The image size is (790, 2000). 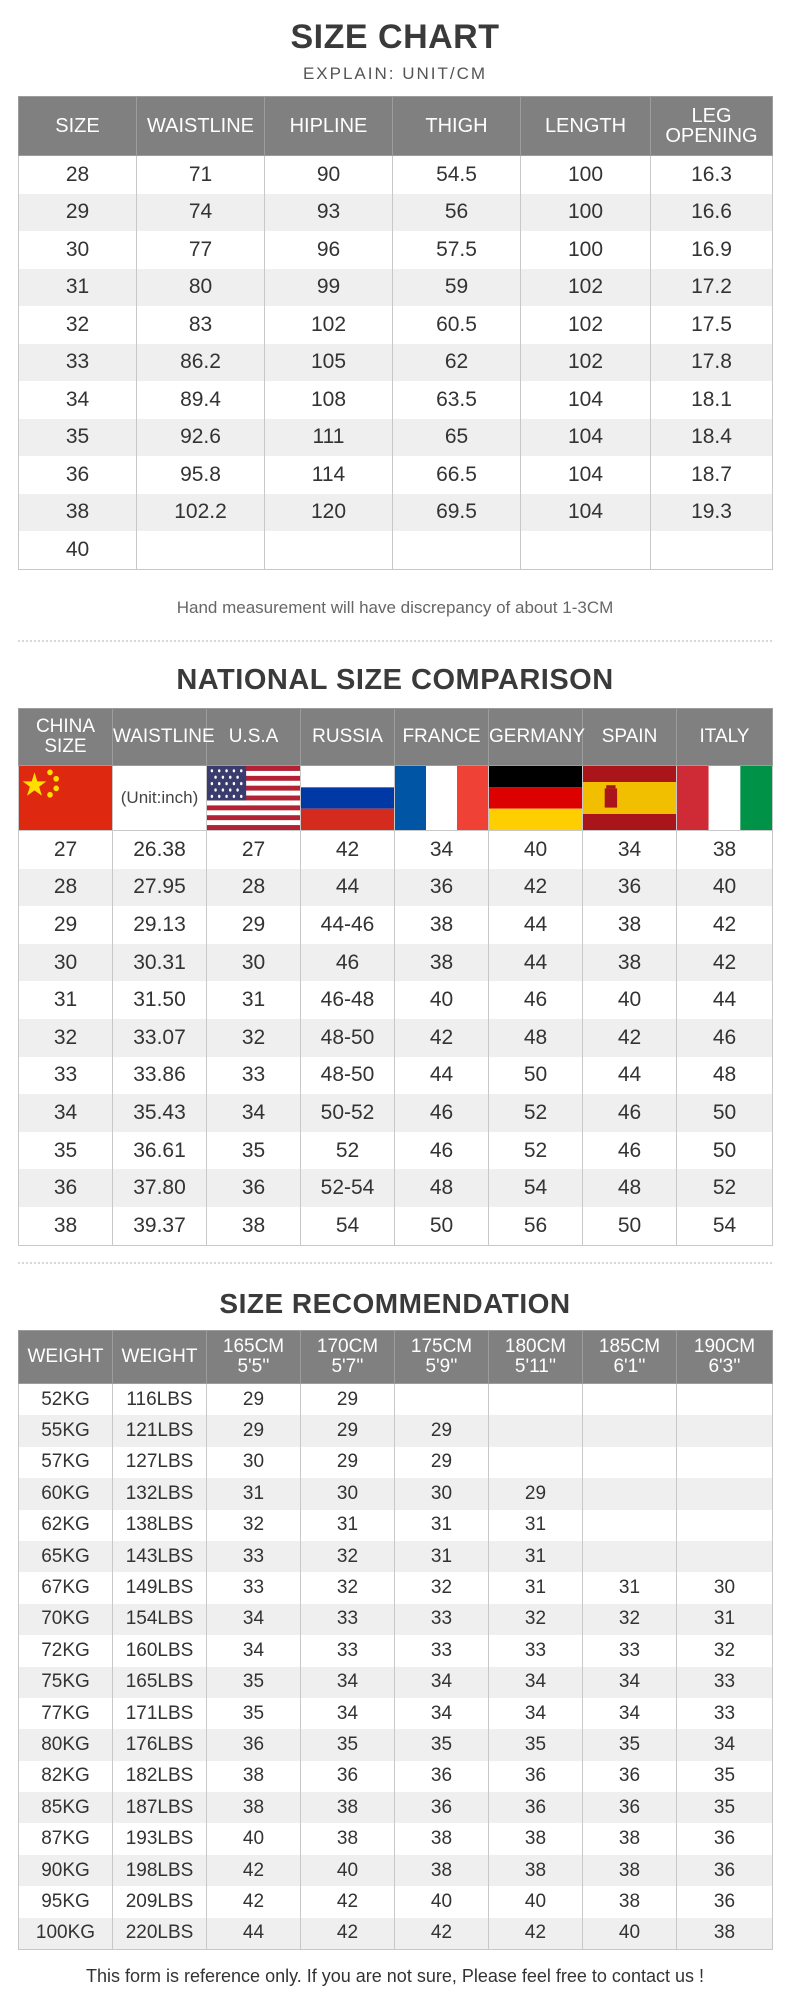 I want to click on header-subline: 5'5'', so click(x=253, y=1366).